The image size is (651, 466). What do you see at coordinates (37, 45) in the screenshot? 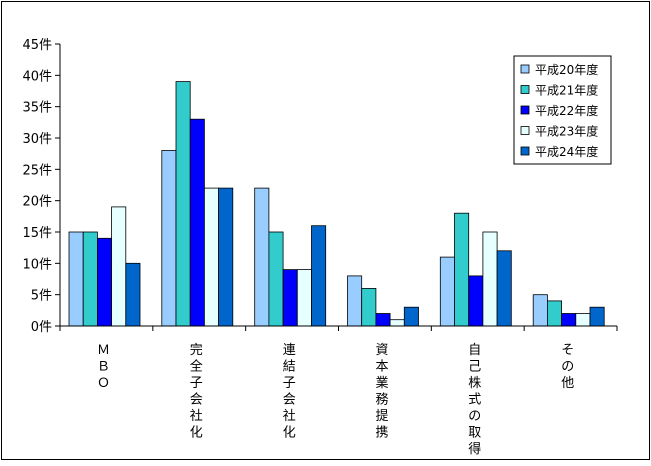
I see `y-tick-label: 45件` at bounding box center [37, 45].